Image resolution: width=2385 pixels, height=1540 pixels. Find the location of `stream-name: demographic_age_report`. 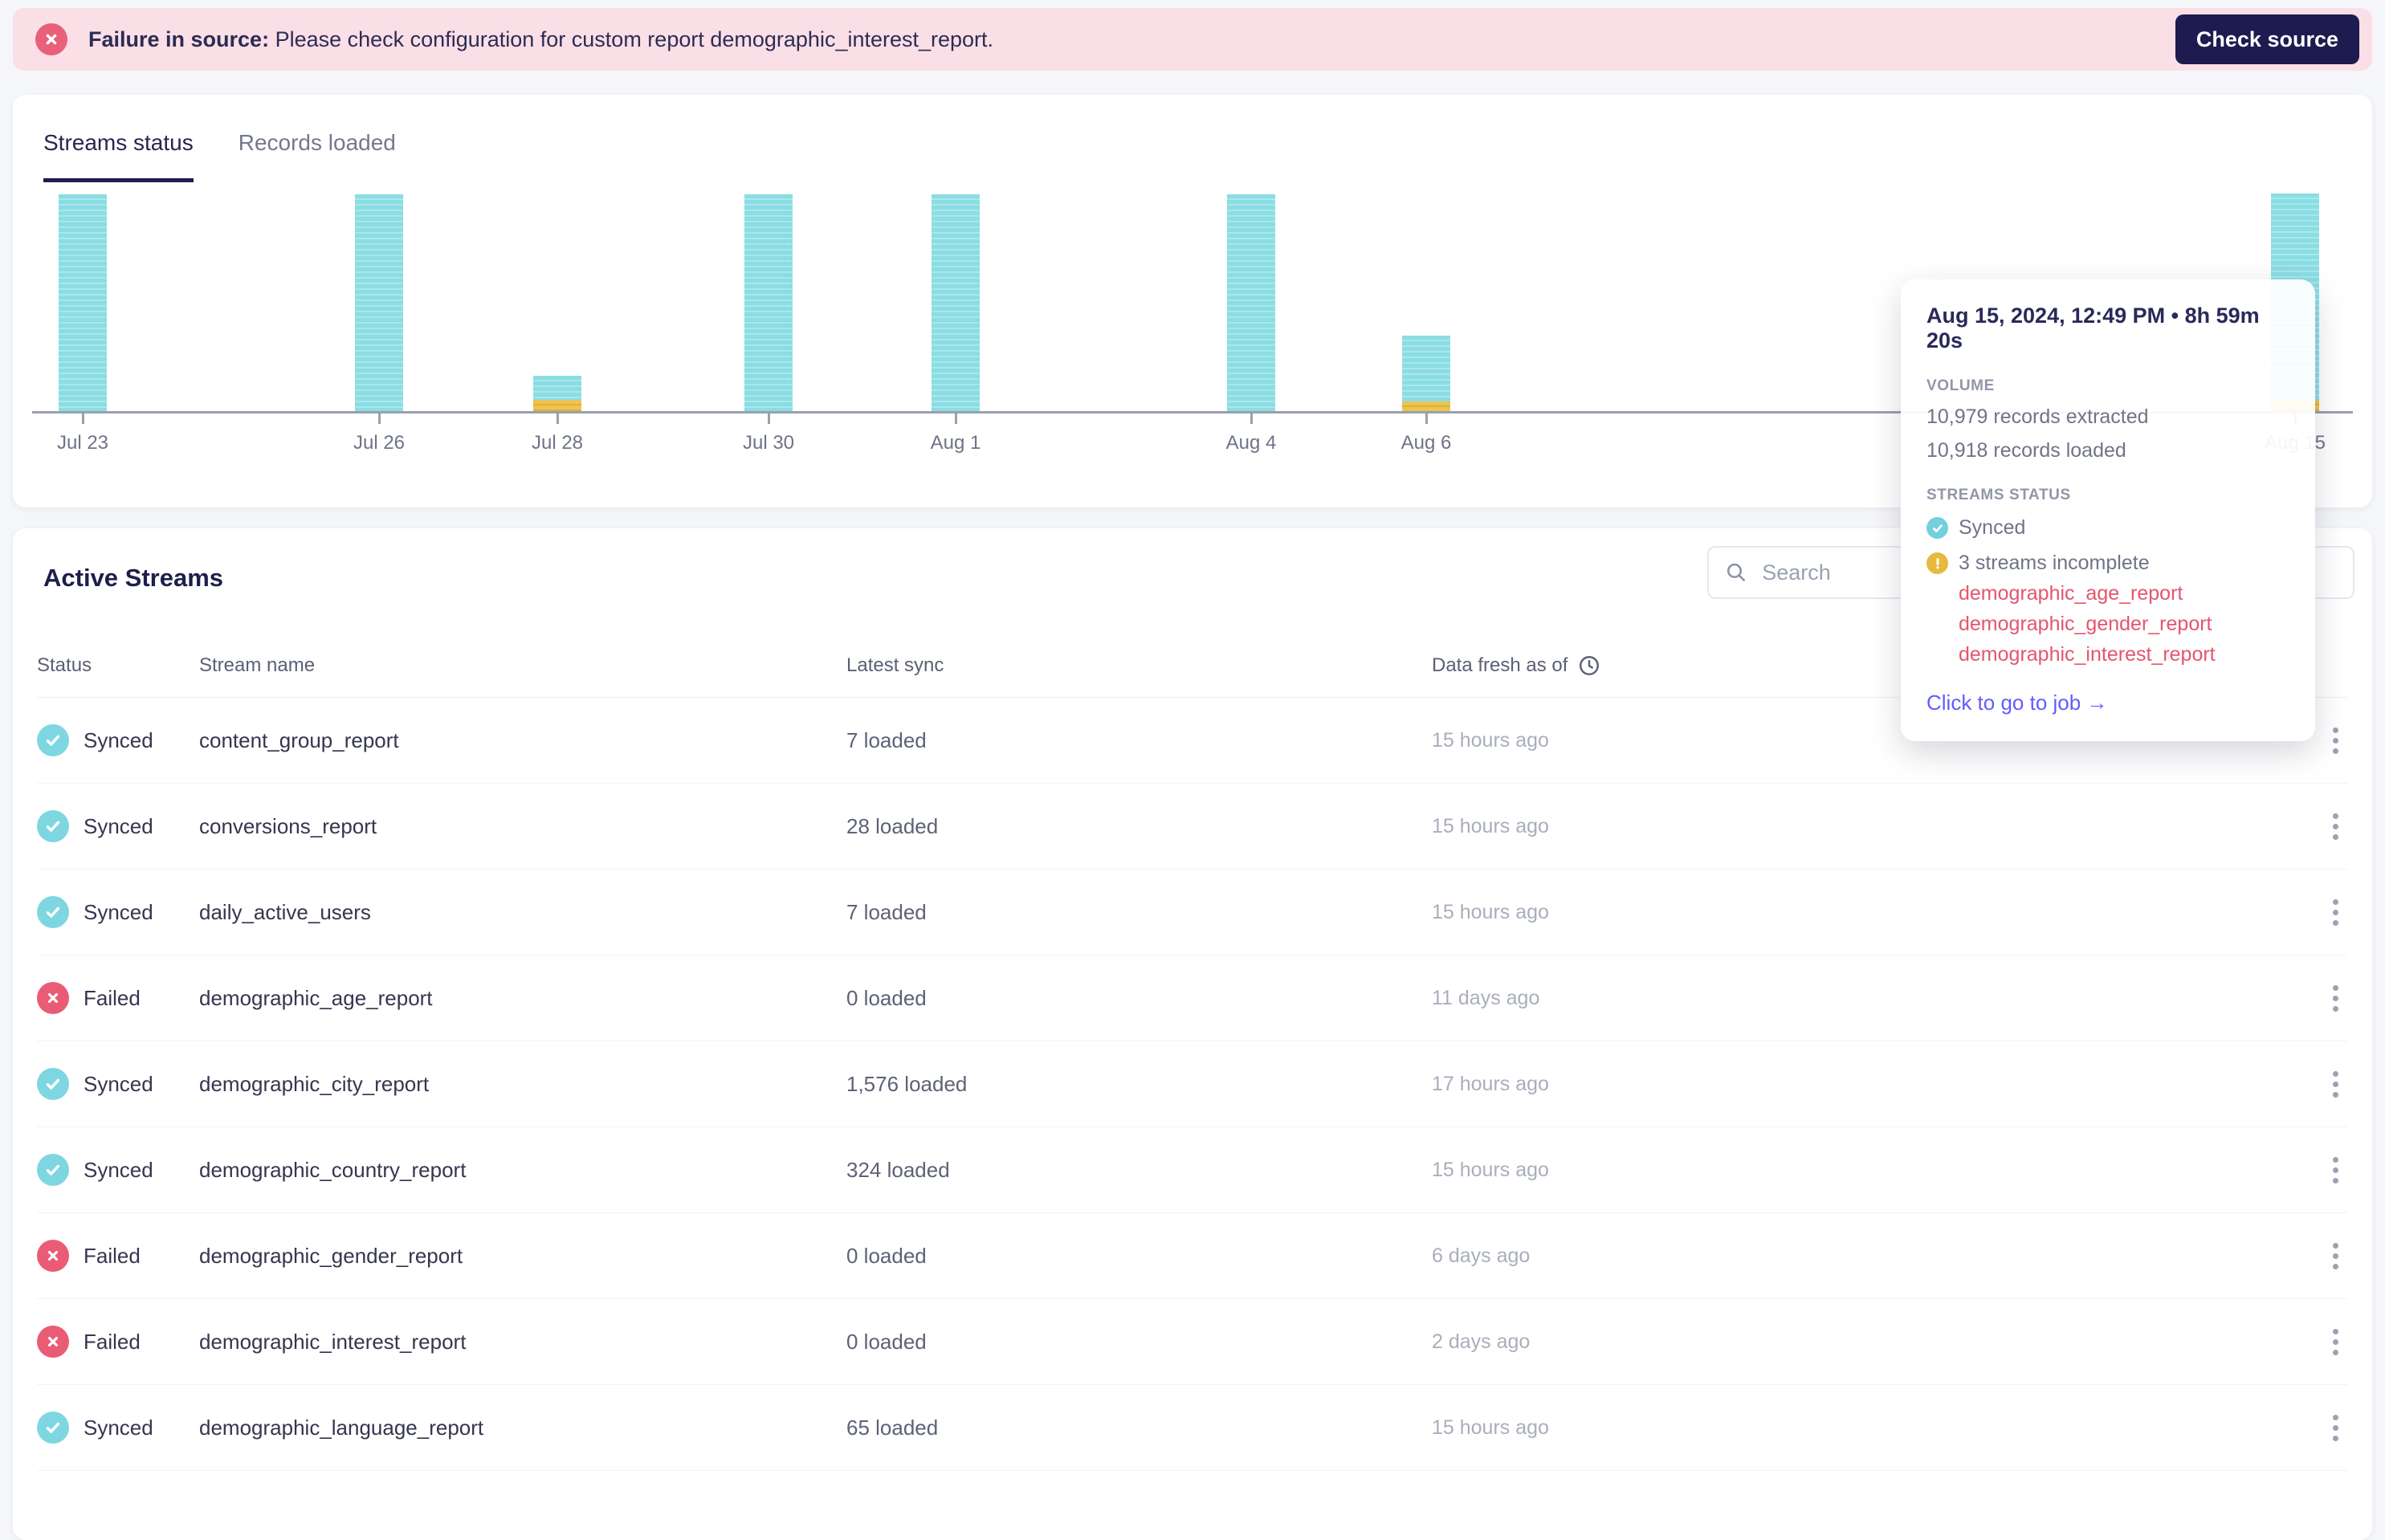

stream-name: demographic_age_report is located at coordinates (316, 997).